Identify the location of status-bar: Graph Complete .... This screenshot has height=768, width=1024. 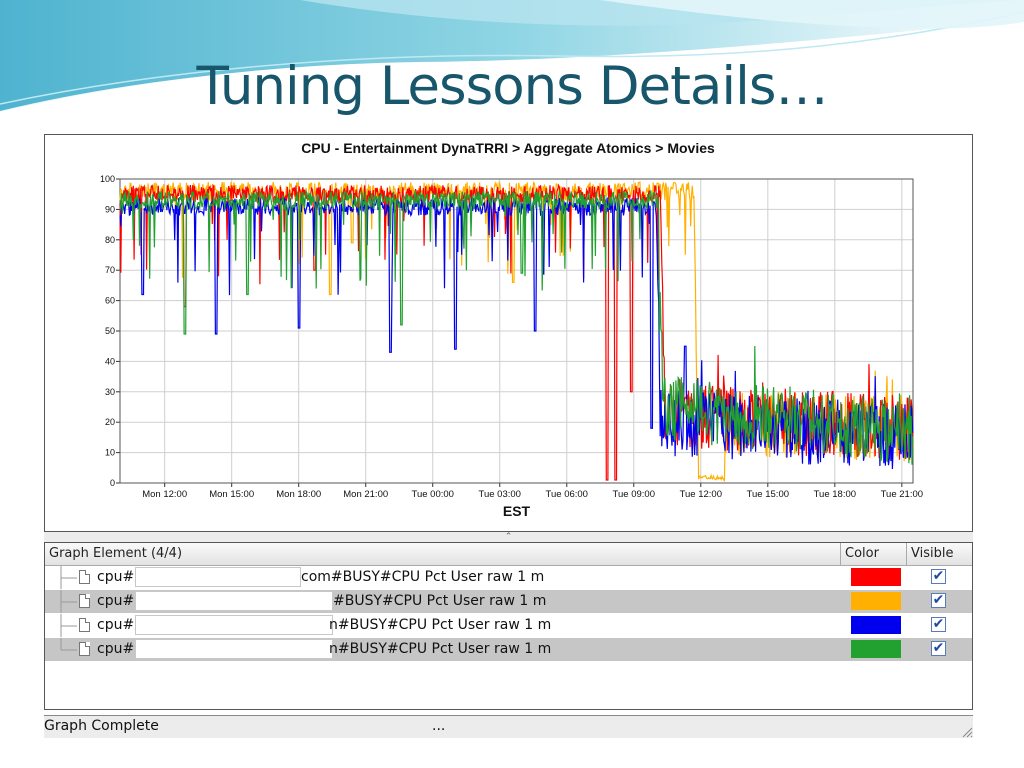
(508, 726).